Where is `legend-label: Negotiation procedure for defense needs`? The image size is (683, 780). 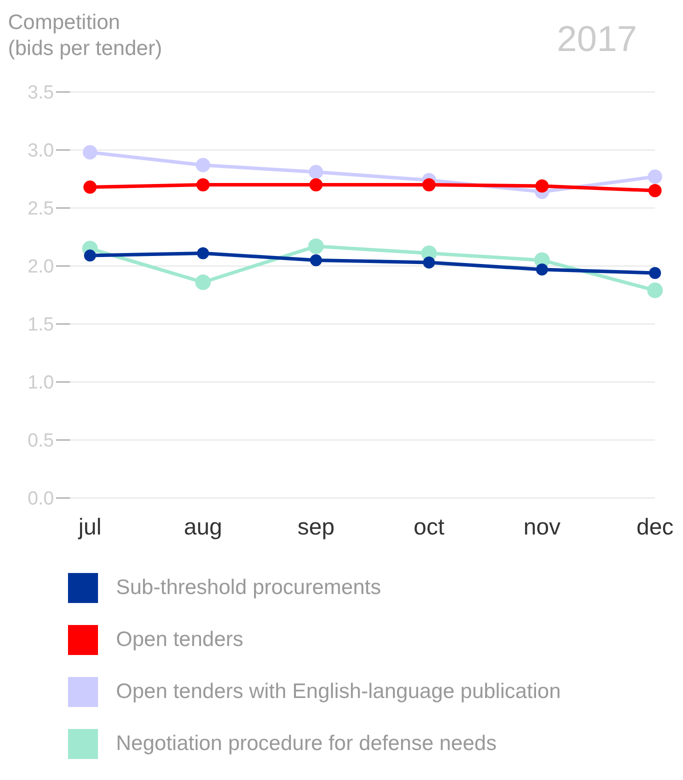 legend-label: Negotiation procedure for defense needs is located at coordinates (306, 744).